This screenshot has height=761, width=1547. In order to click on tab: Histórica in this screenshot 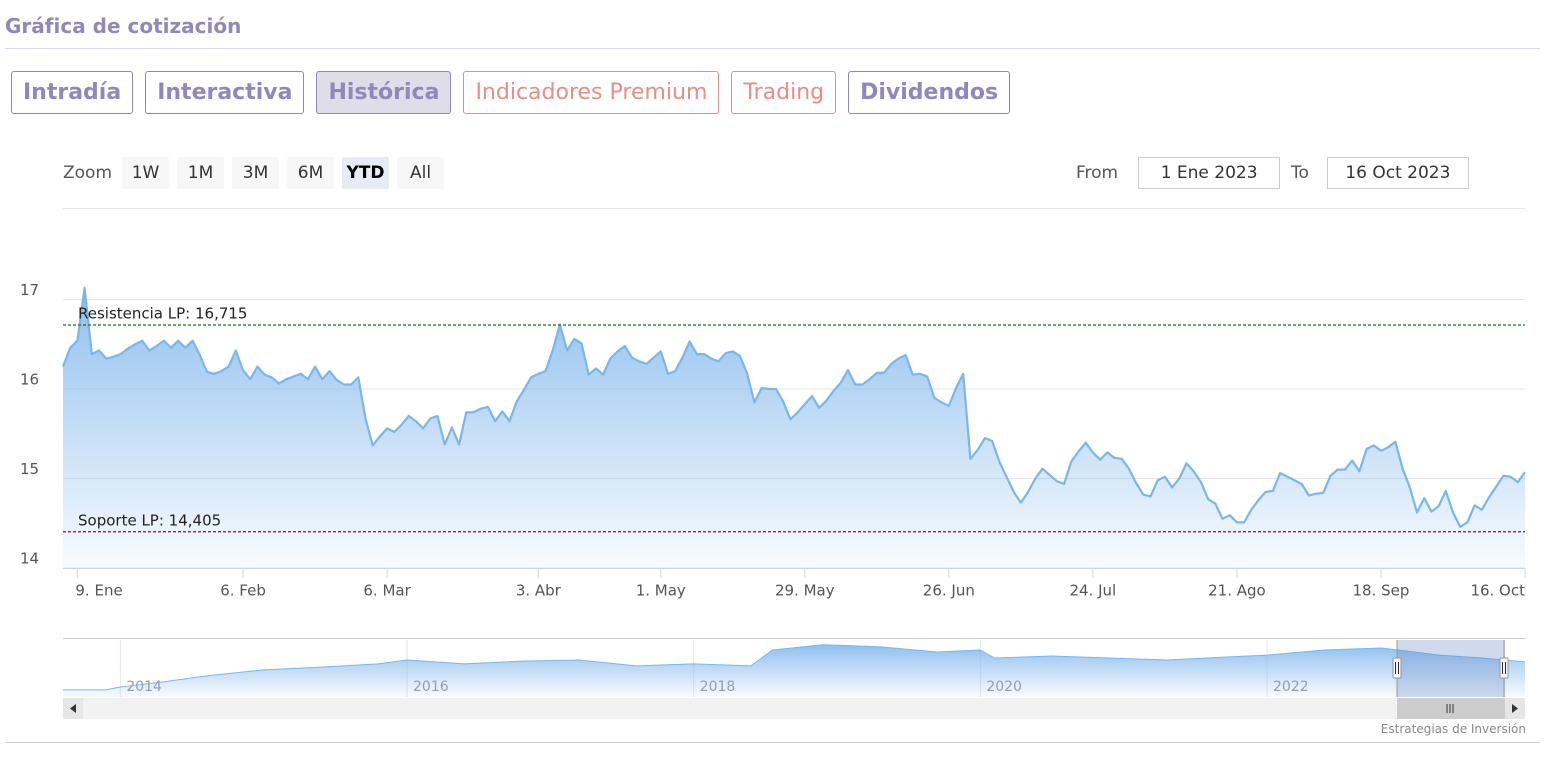, I will do `click(384, 92)`.